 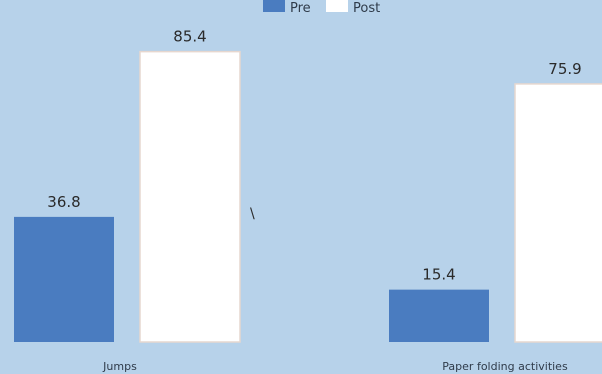 I want to click on legend-swatch-post, so click(x=337, y=6).